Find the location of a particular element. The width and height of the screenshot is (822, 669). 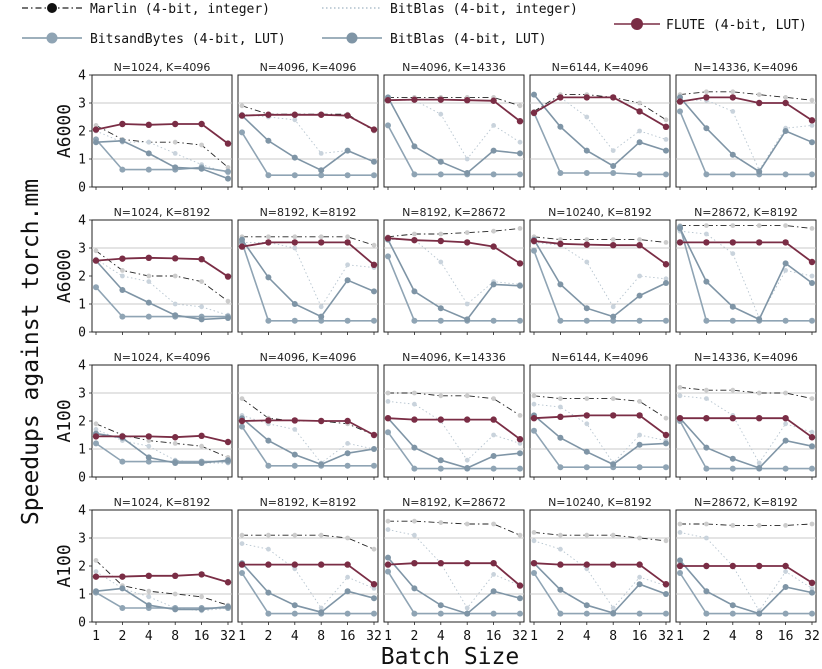

panel: N=1024, K=8192 is located at coordinates (161, 270).